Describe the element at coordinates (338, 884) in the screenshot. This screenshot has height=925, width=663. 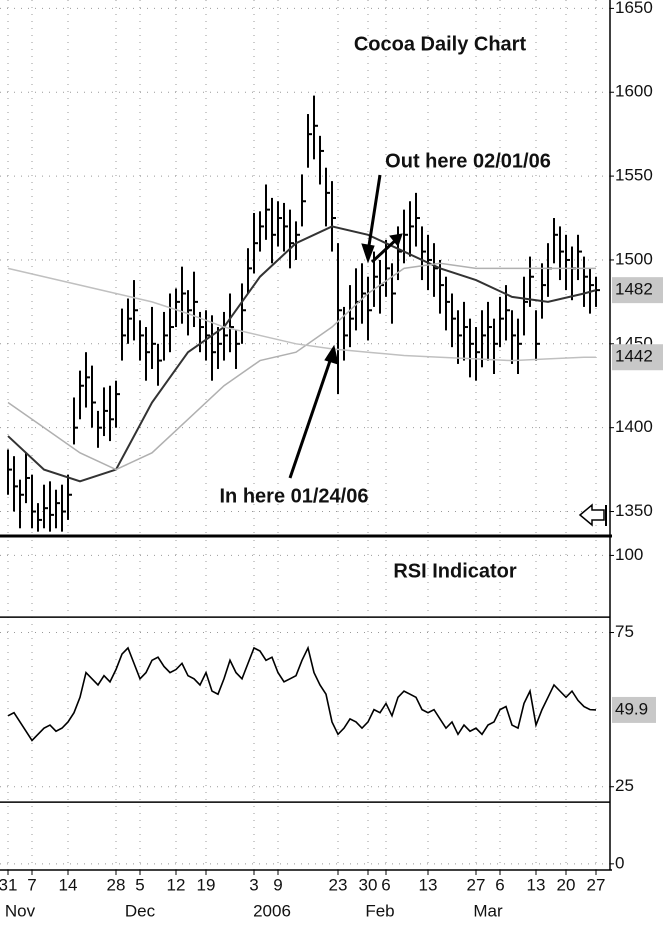
I see `x-tick-label: 23` at that location.